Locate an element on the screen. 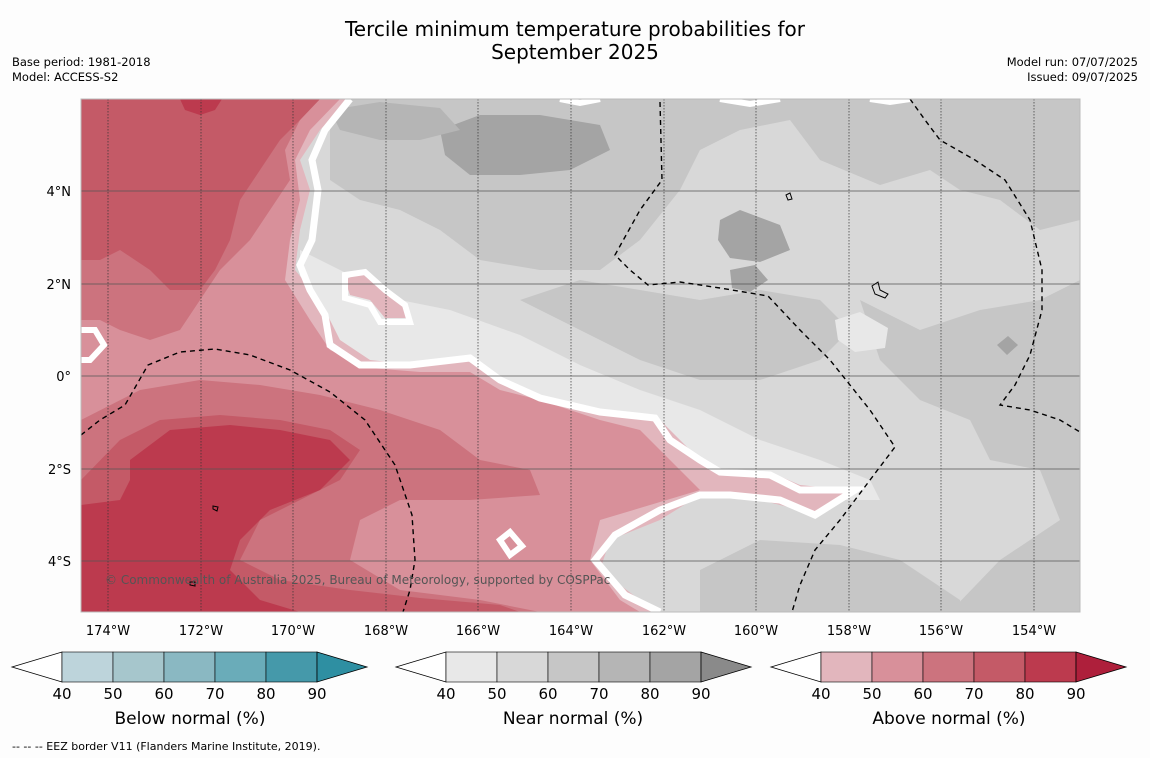 The image size is (1150, 758). lat-tick-label: 4°N is located at coordinates (59, 192).